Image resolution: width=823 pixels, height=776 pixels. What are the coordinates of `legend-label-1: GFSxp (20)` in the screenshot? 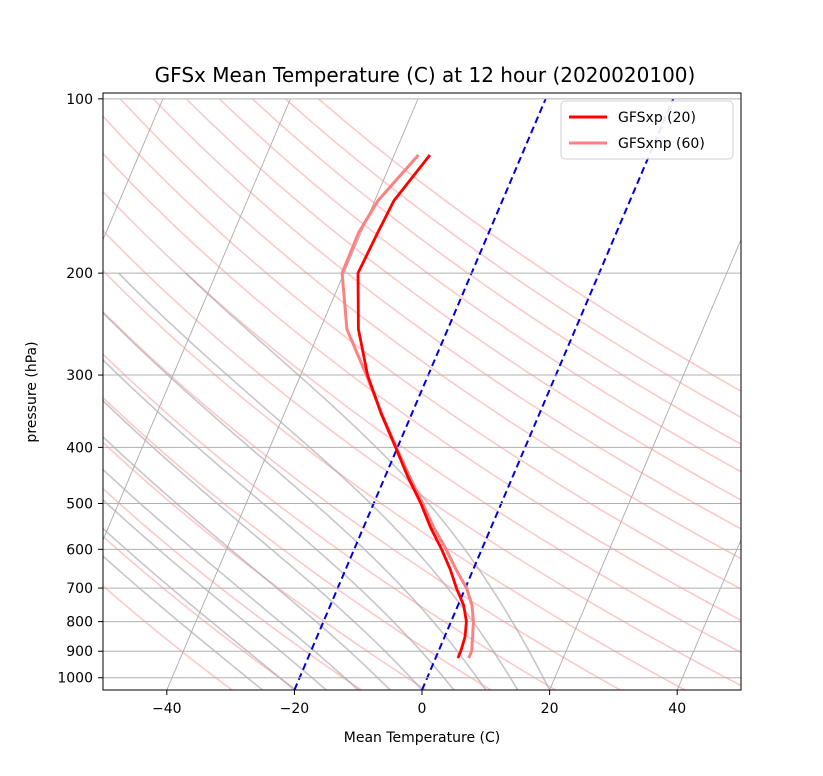 It's located at (657, 118).